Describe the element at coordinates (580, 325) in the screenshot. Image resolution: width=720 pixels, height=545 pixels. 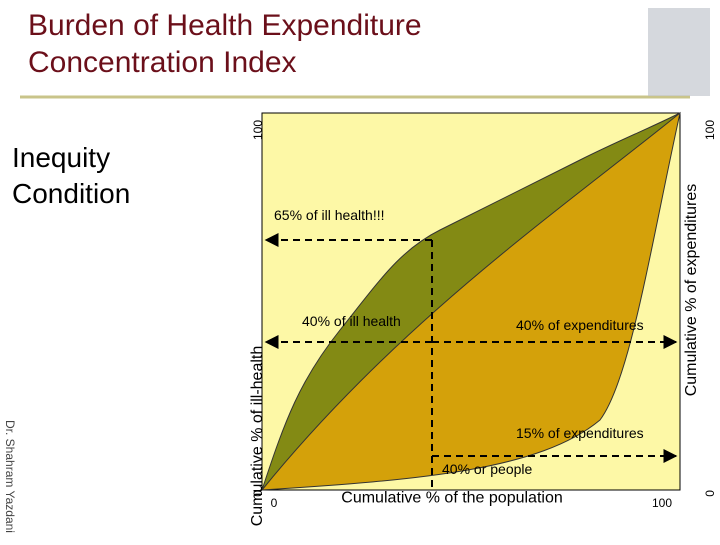
I see `annotation: 40% of expenditures` at that location.